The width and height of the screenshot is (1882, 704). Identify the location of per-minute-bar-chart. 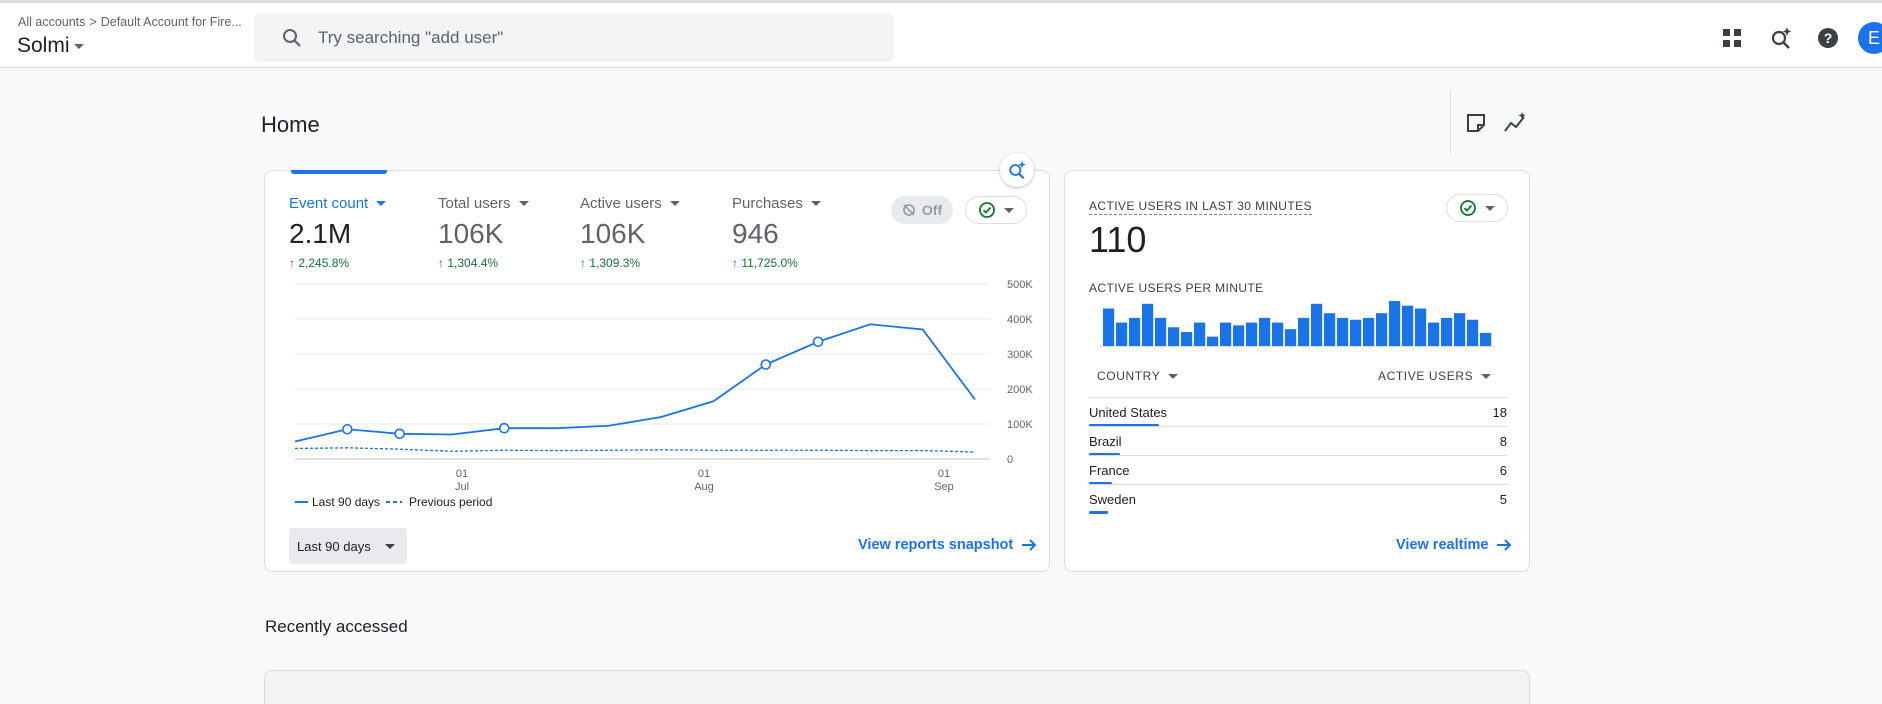
(1297, 324).